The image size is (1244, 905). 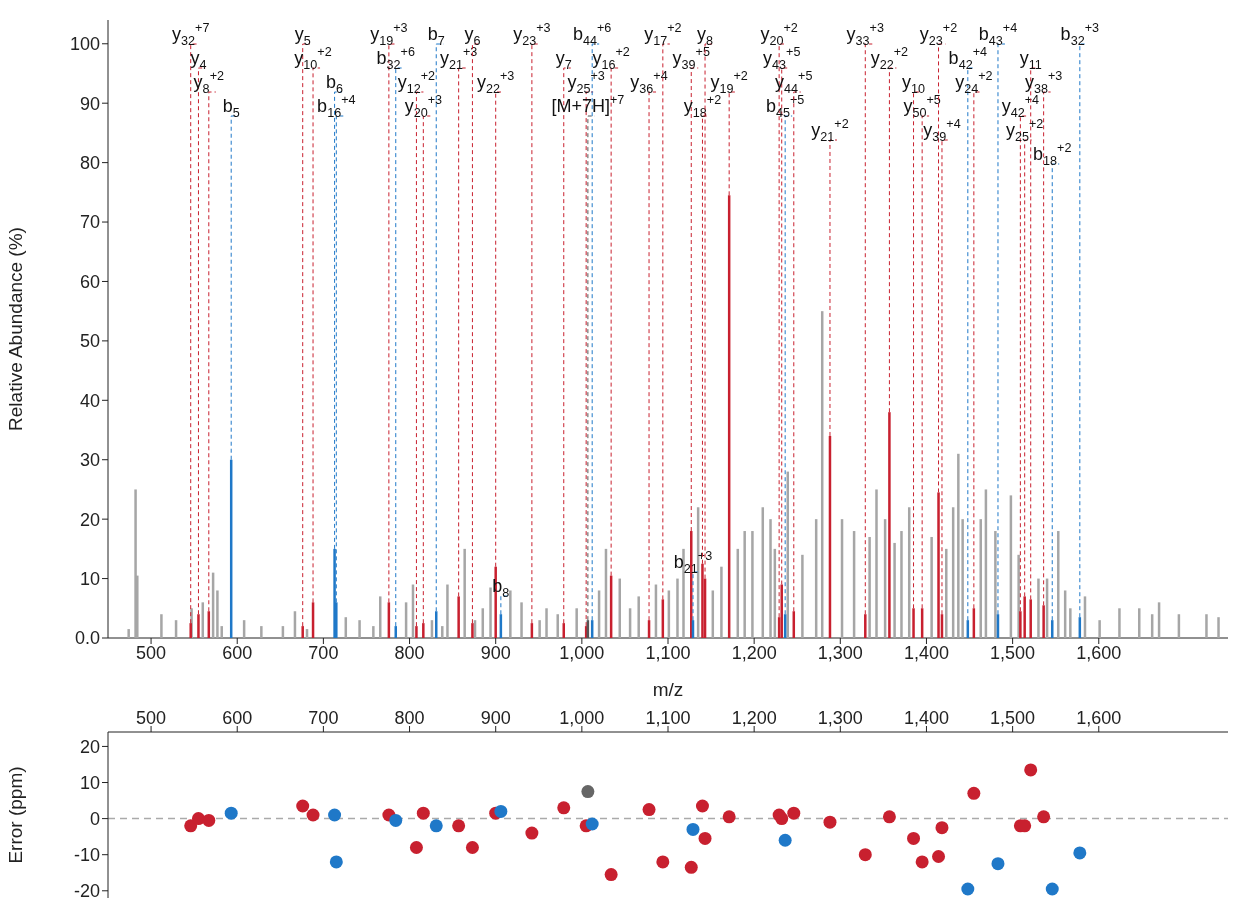 I want to click on annotation: y$_{10}$, so click(x=914, y=84).